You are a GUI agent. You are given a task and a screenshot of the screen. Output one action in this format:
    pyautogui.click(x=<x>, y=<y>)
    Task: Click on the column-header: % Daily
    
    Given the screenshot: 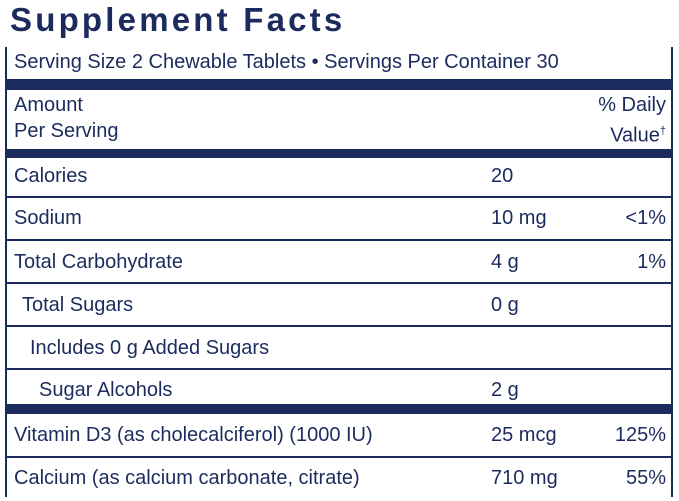 What is the action you would take?
    pyautogui.click(x=632, y=105)
    